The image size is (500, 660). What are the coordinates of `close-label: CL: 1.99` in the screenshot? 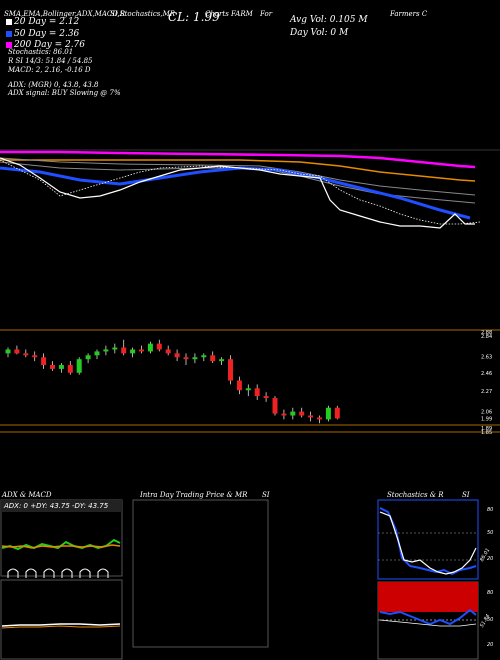 It's located at (194, 17).